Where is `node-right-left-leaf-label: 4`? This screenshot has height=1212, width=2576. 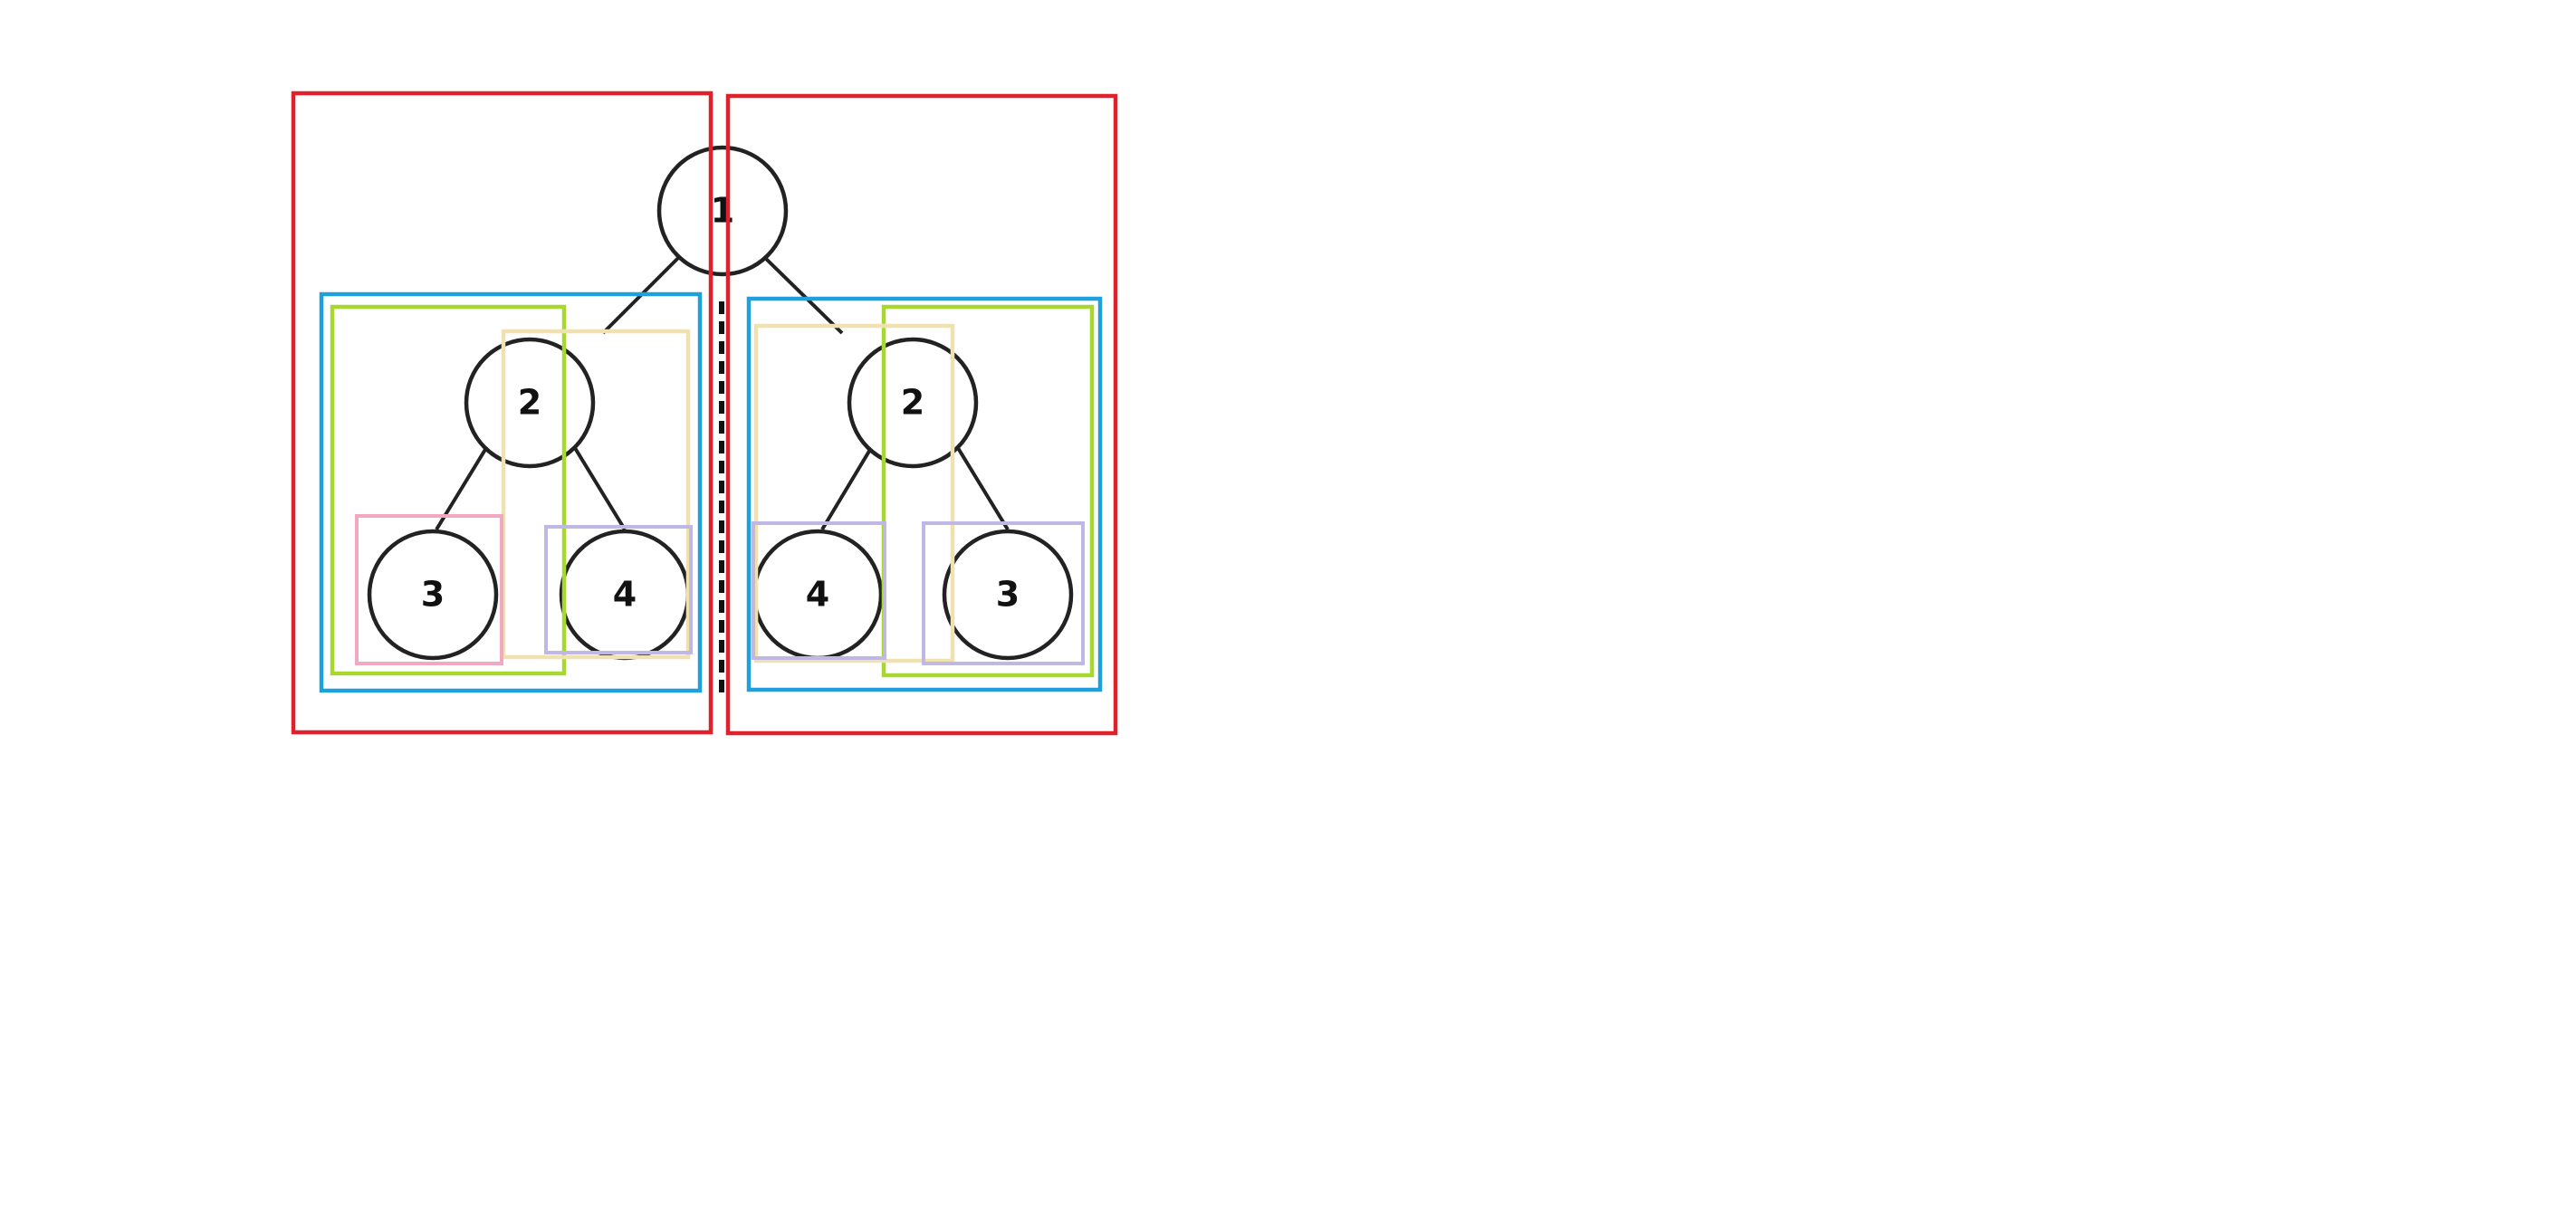 node-right-left-leaf-label: 4 is located at coordinates (817, 595).